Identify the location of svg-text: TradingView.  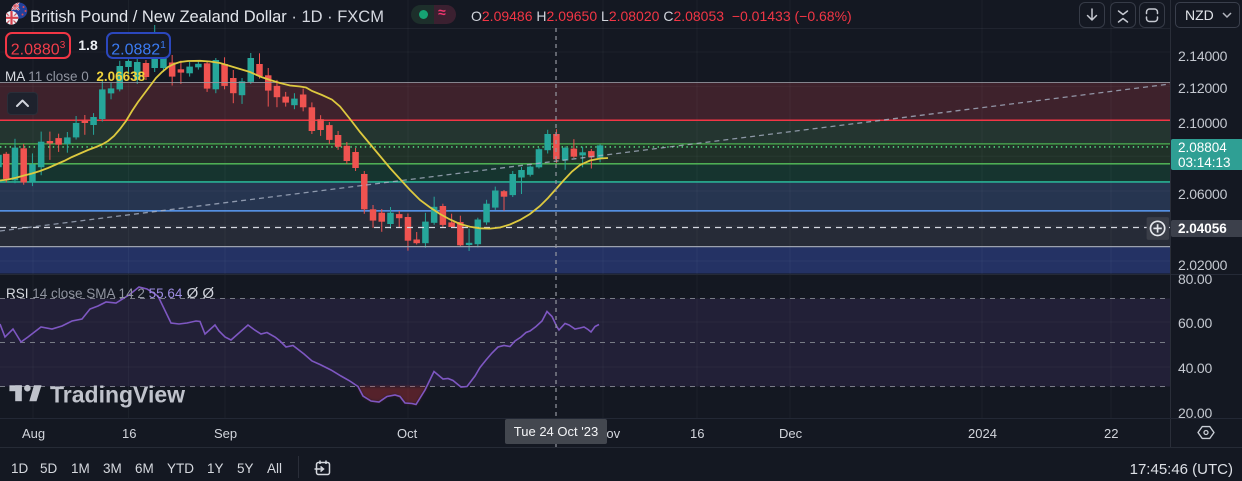
(117, 395).